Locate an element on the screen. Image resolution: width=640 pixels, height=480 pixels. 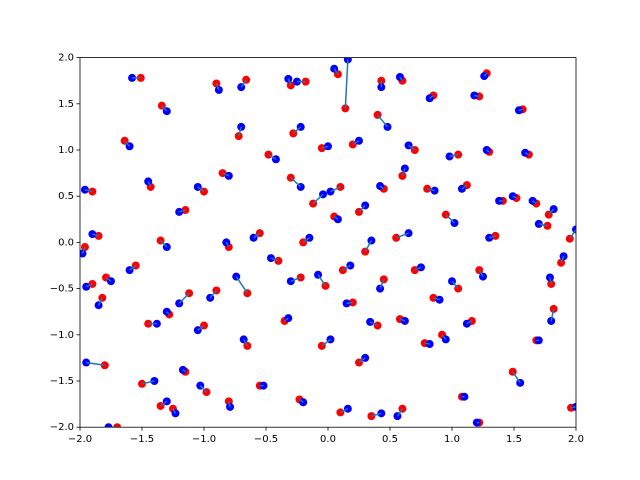
x-tick-label: −1.0 is located at coordinates (204, 439).